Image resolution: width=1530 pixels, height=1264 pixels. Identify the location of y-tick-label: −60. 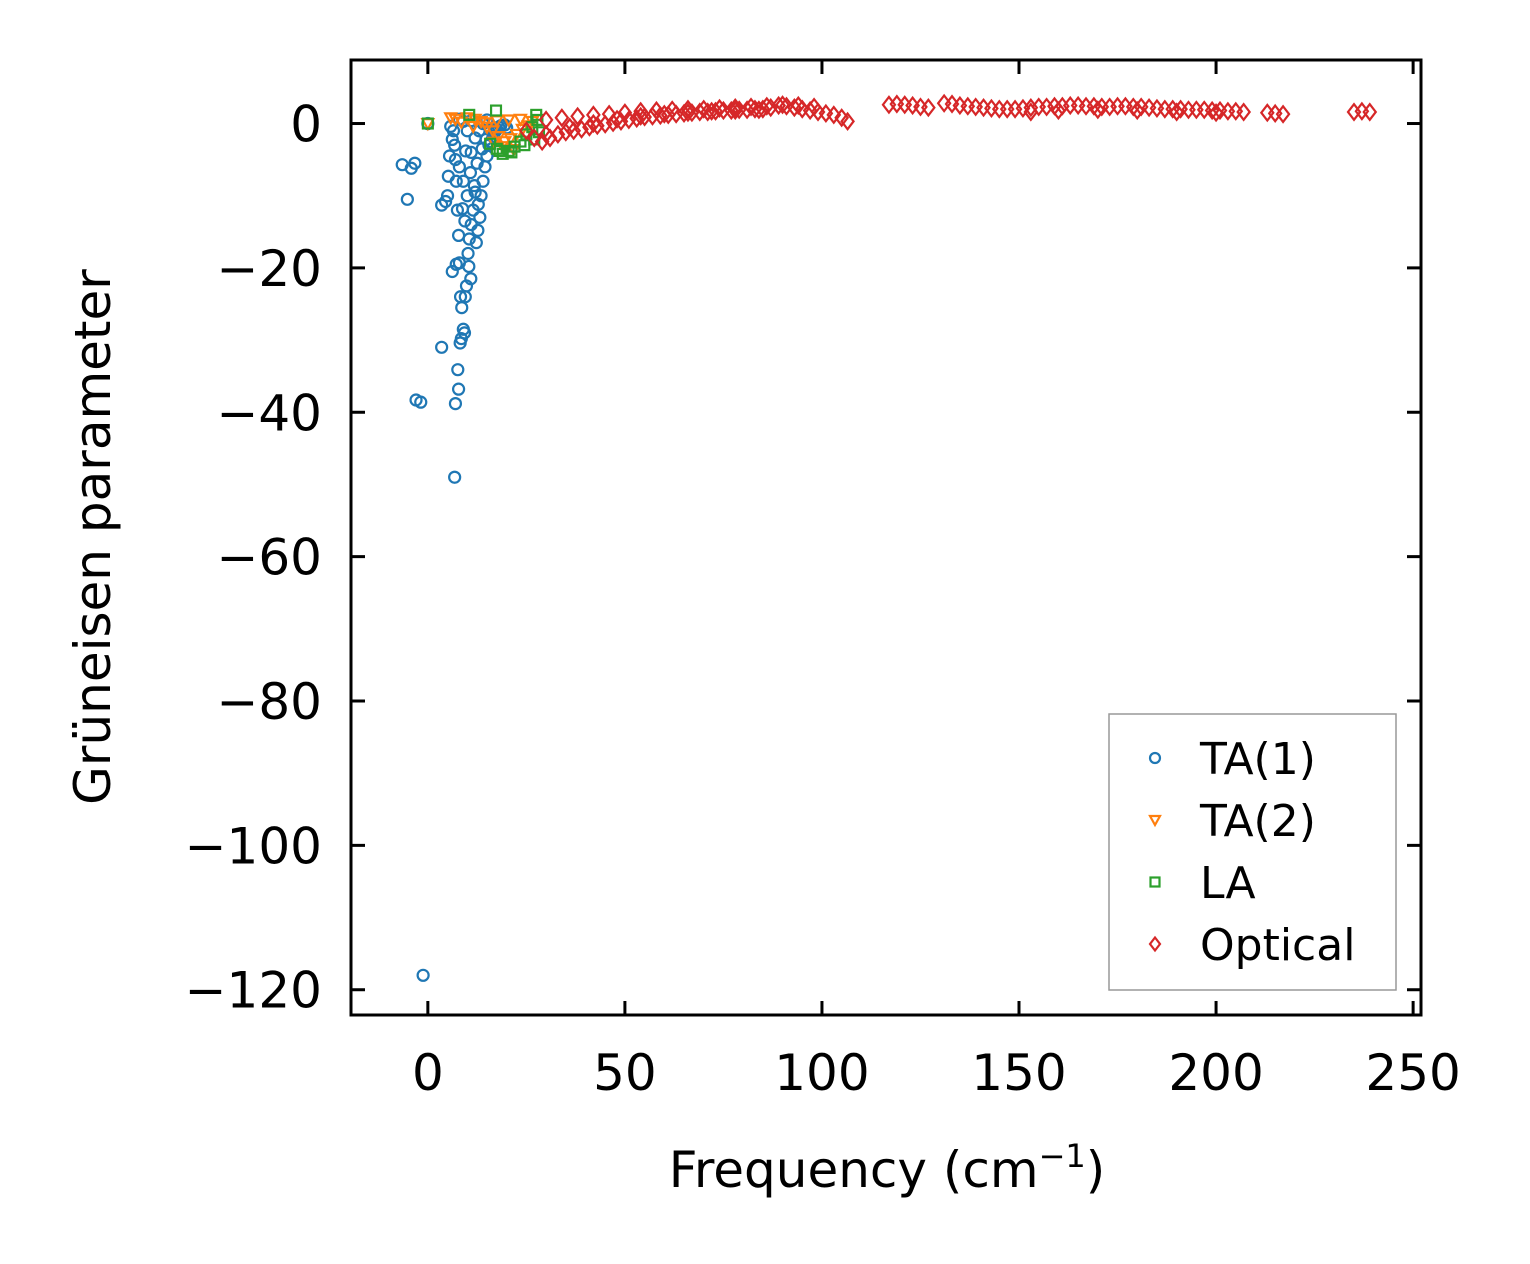
(269, 558).